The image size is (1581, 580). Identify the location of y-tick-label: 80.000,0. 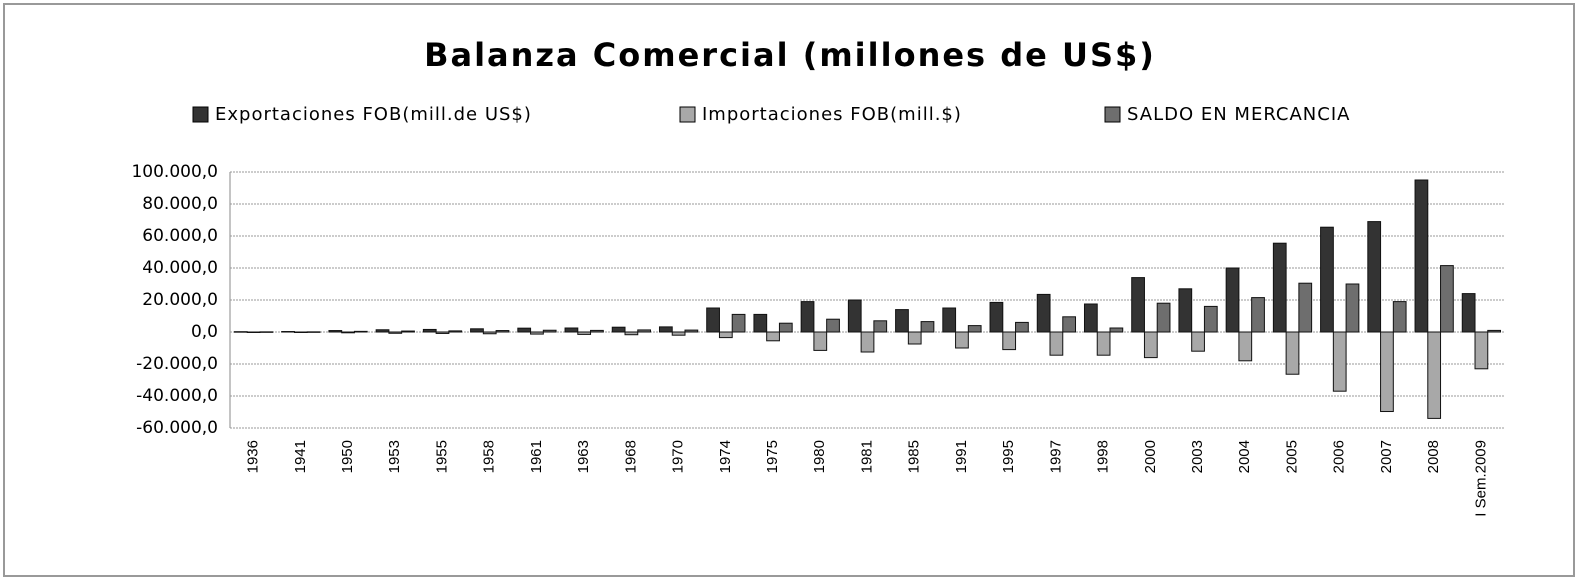
(180, 204).